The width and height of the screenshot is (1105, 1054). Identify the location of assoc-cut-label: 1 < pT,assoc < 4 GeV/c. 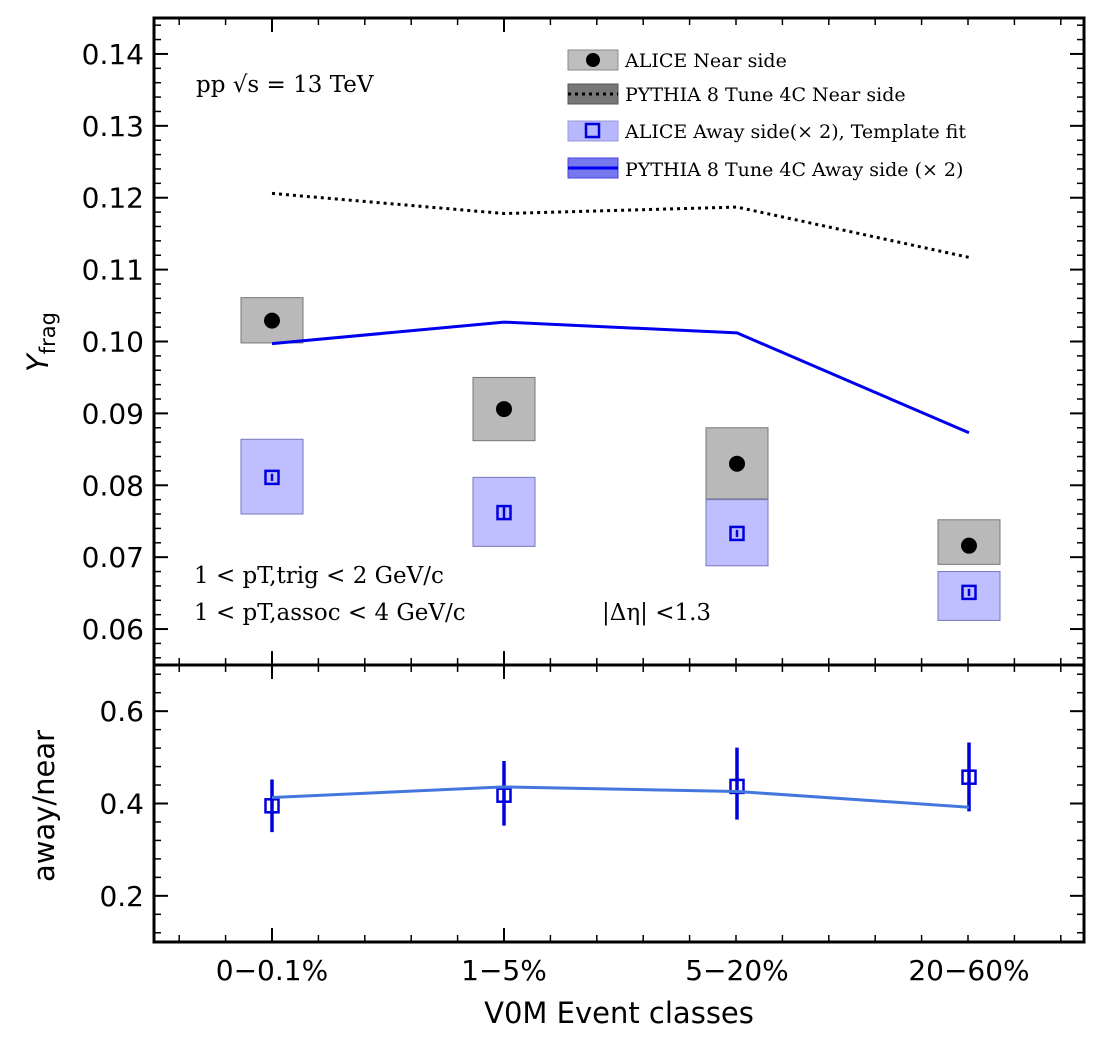
(330, 613).